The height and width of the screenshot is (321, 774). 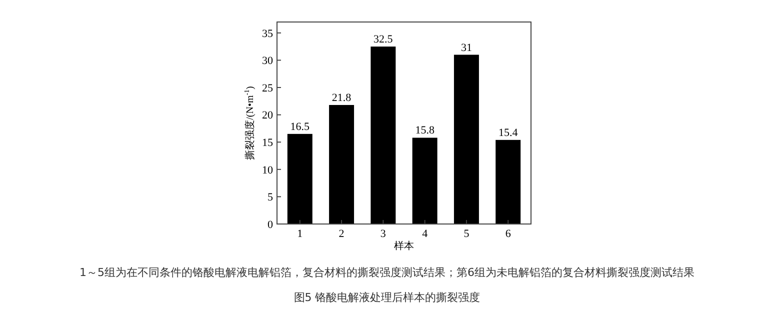 I want to click on y-tick-label: 20, so click(x=268, y=116).